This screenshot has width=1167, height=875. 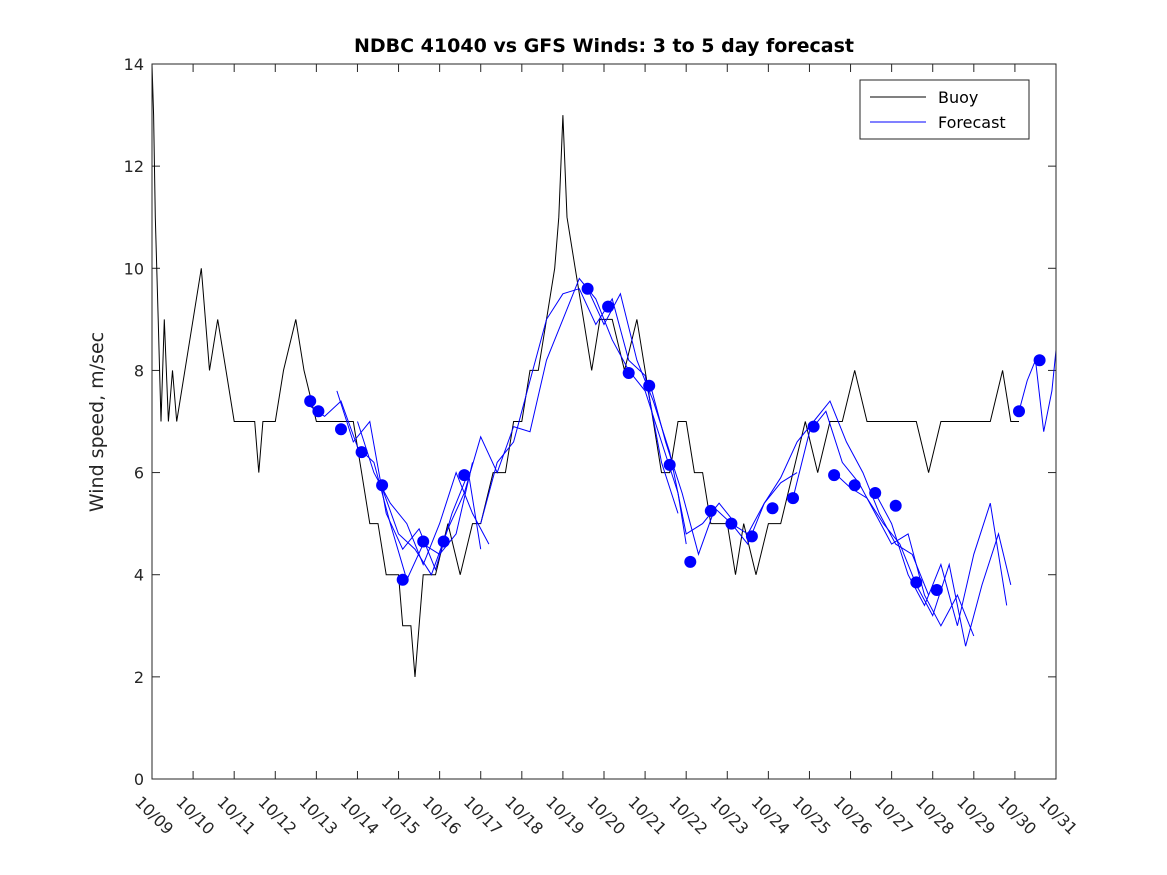 I want to click on y-tick-label: 2, so click(x=139, y=677).